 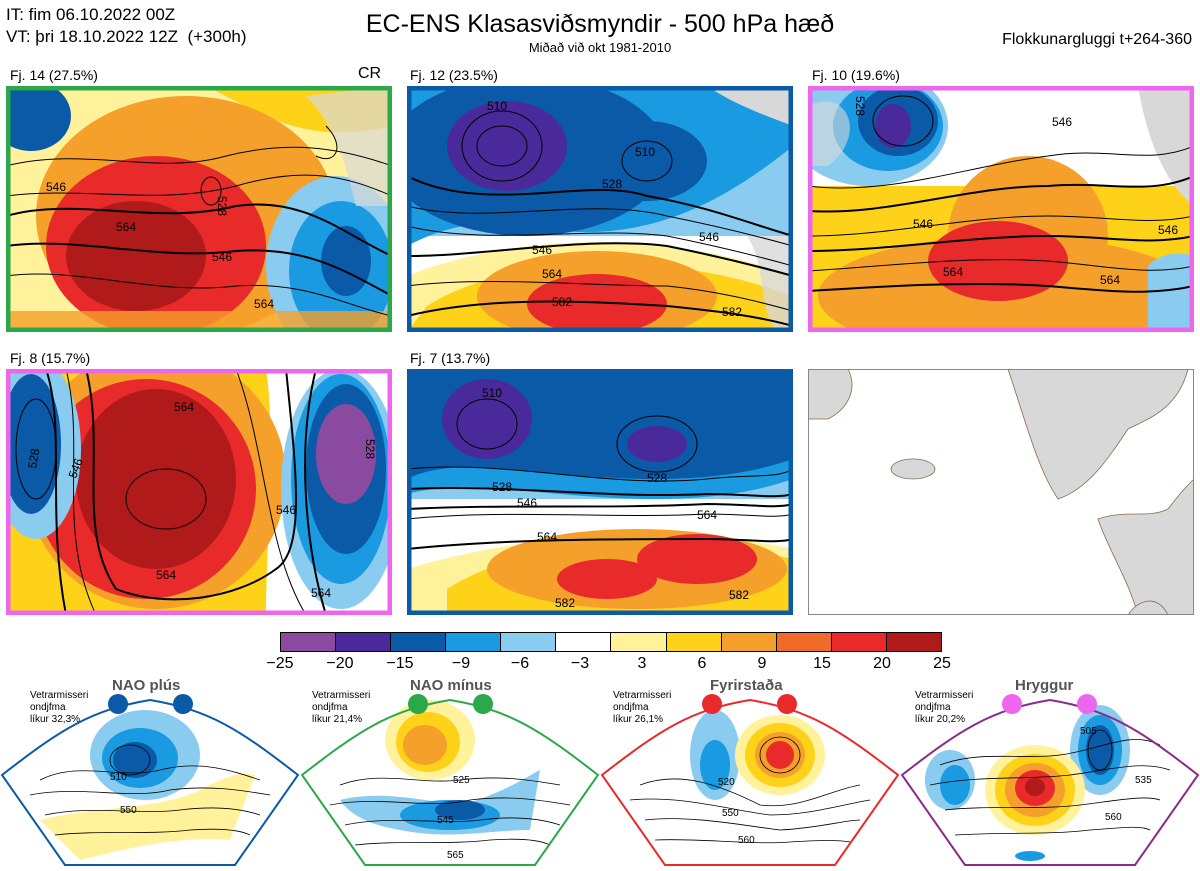 What do you see at coordinates (600, 47) in the screenshot?
I see `page-subtitle: Miðað við okt 1981-2010` at bounding box center [600, 47].